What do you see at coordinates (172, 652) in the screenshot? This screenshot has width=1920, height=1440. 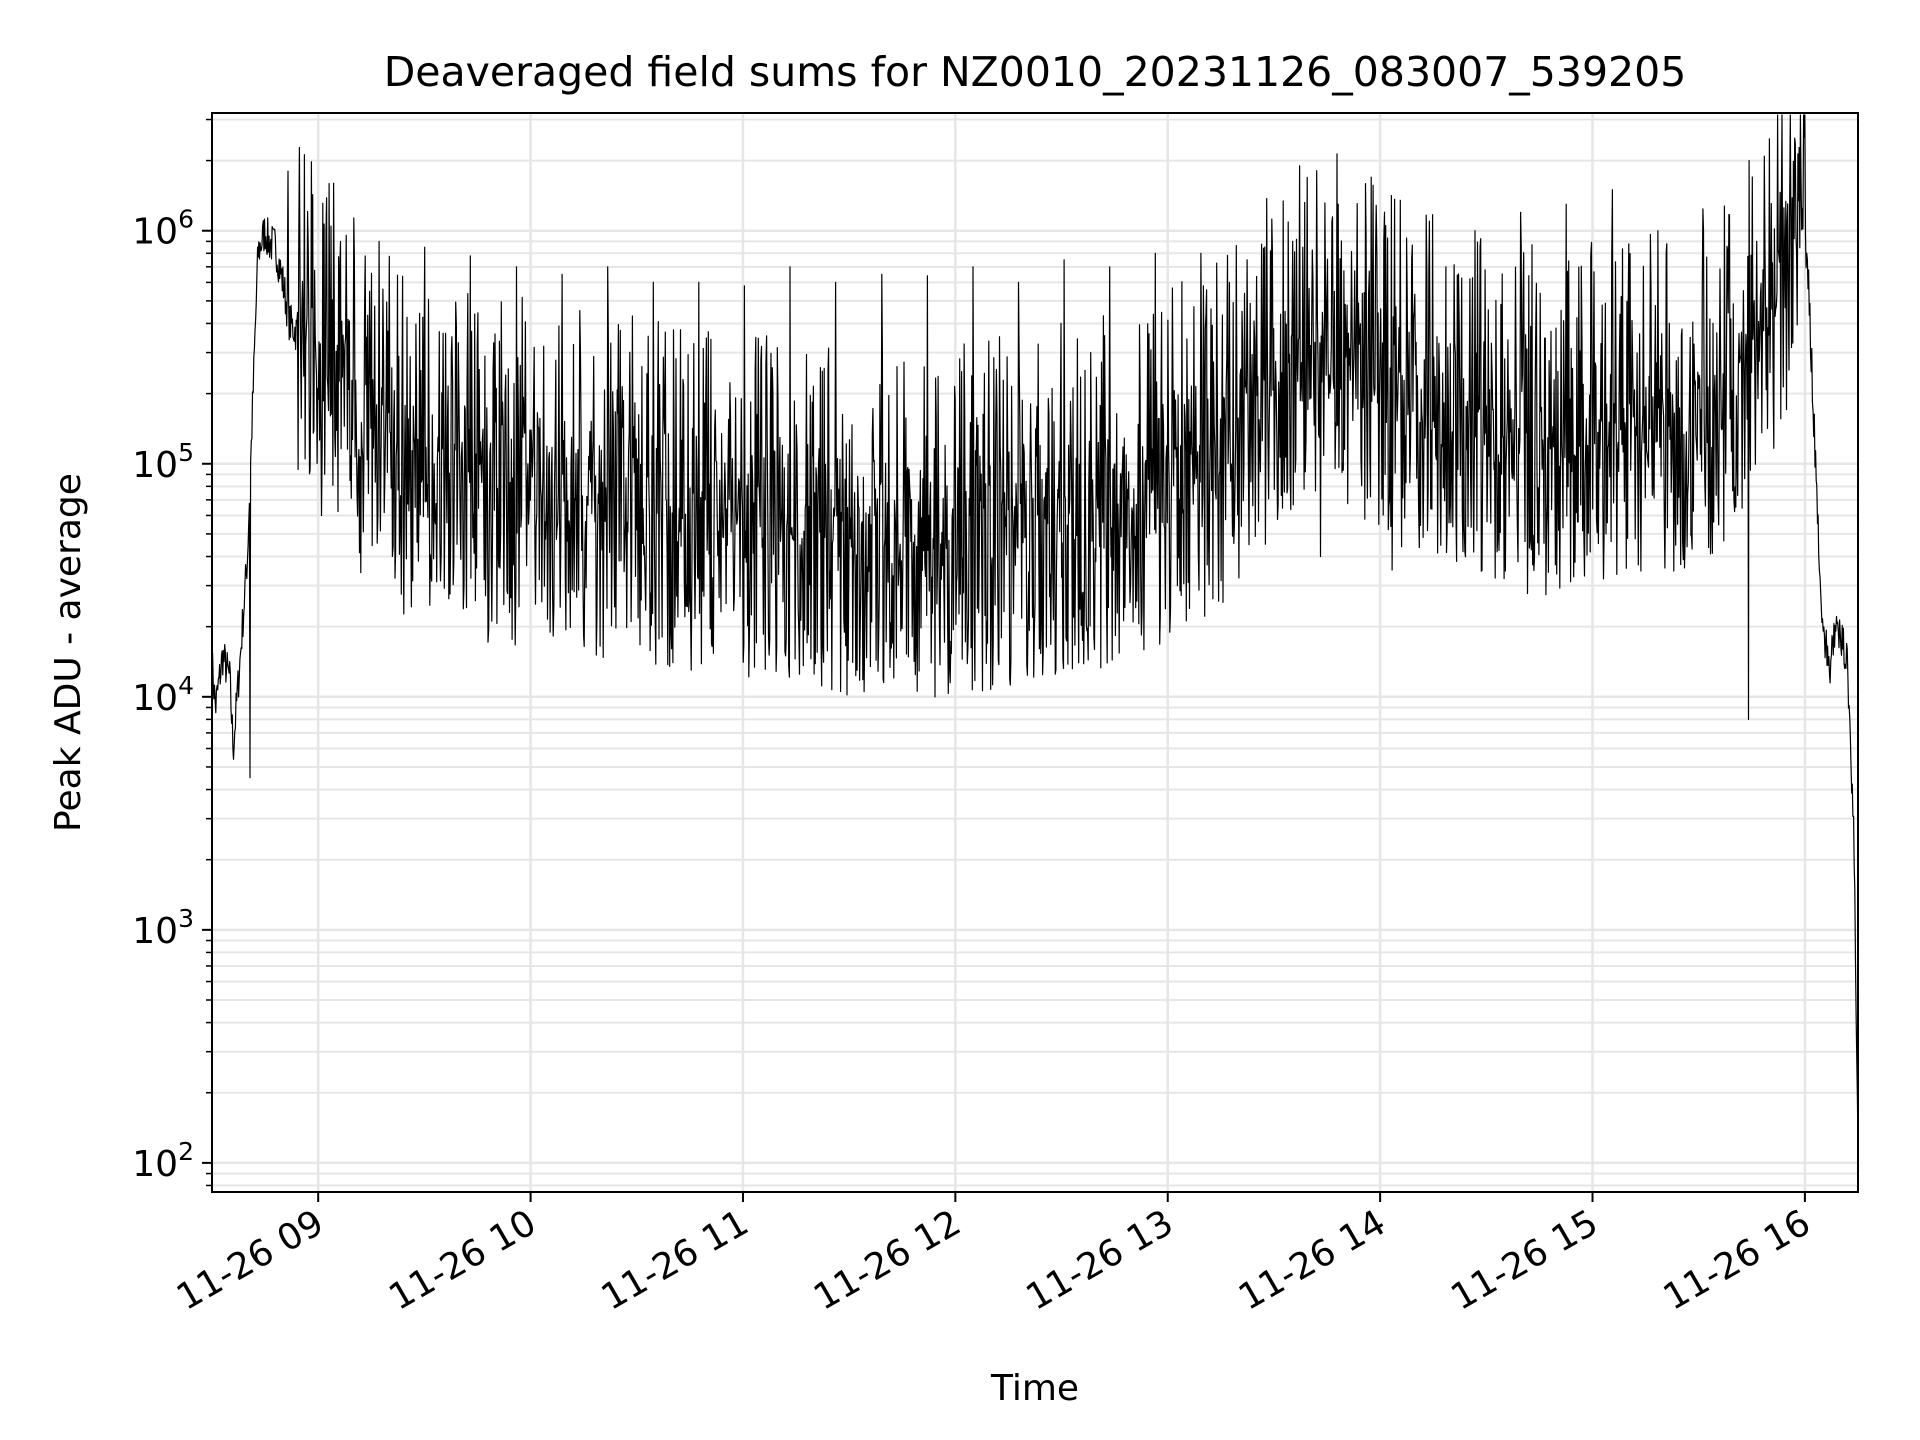 I see `y-axis-ticks: 10² 10³ 10⁴ 10⁵ 10⁶` at bounding box center [172, 652].